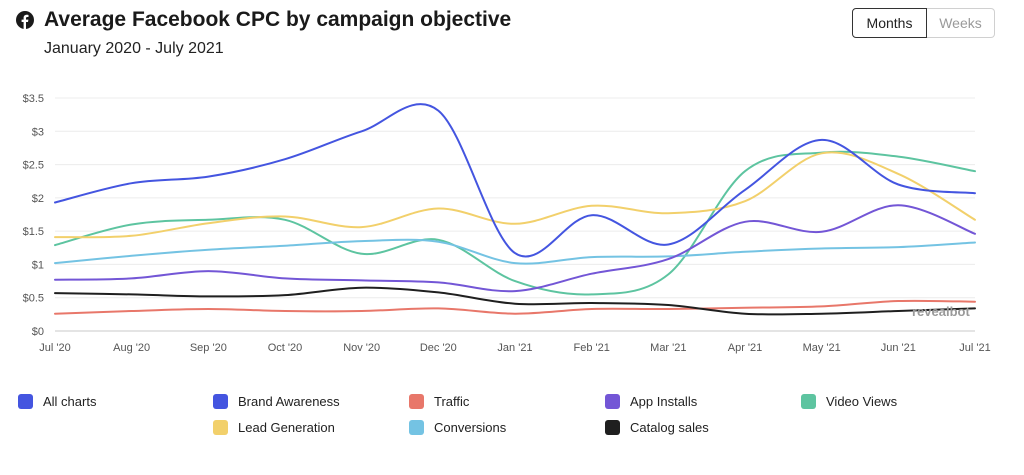 Image resolution: width=1024 pixels, height=475 pixels. What do you see at coordinates (438, 348) in the screenshot?
I see `x-tick-label: Dec '20` at bounding box center [438, 348].